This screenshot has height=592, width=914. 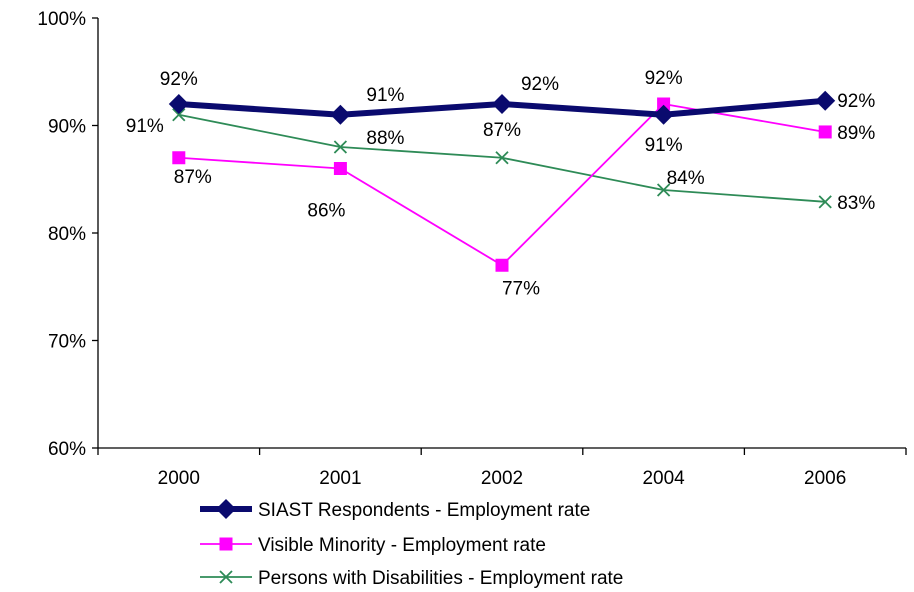 What do you see at coordinates (385, 138) in the screenshot?
I see `data-label: 88%` at bounding box center [385, 138].